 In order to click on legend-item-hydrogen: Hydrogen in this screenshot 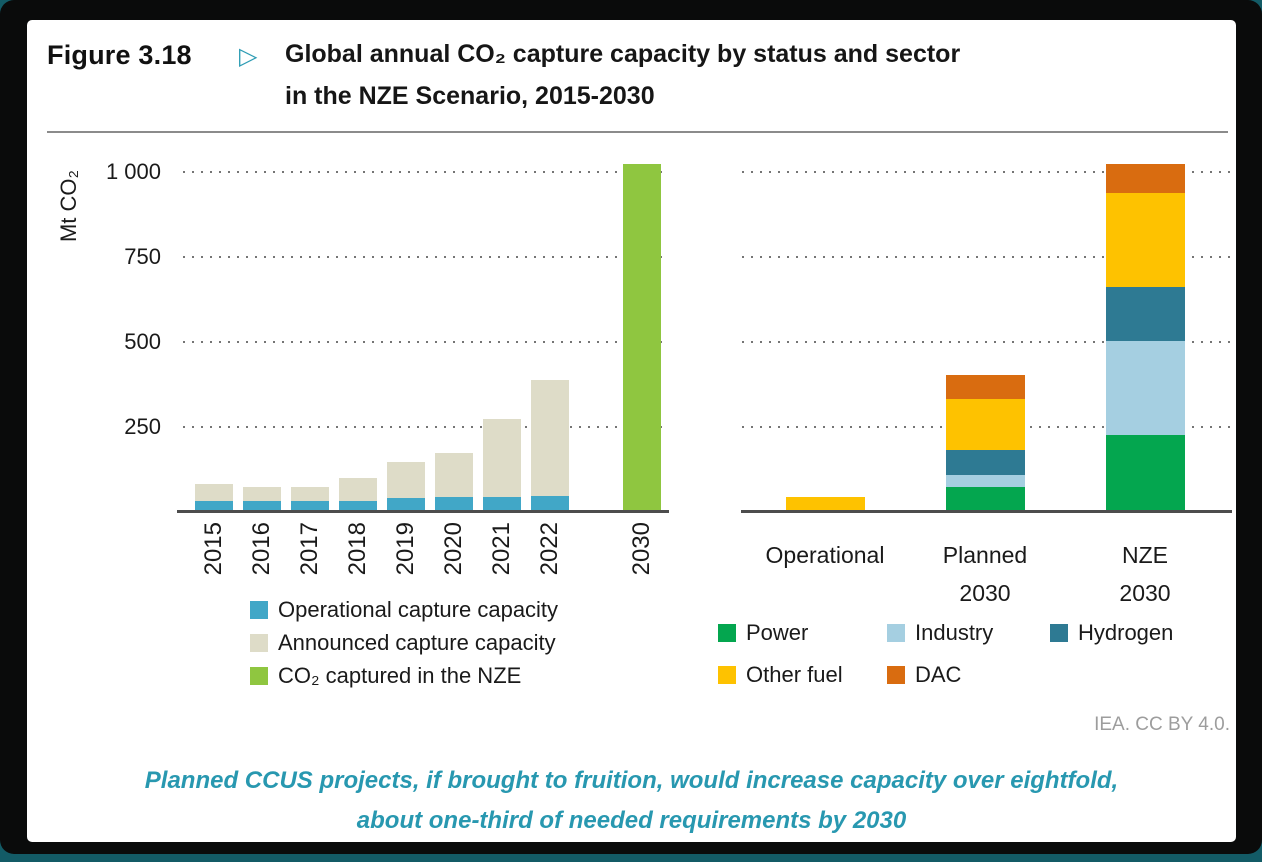, I will do `click(1111, 632)`.